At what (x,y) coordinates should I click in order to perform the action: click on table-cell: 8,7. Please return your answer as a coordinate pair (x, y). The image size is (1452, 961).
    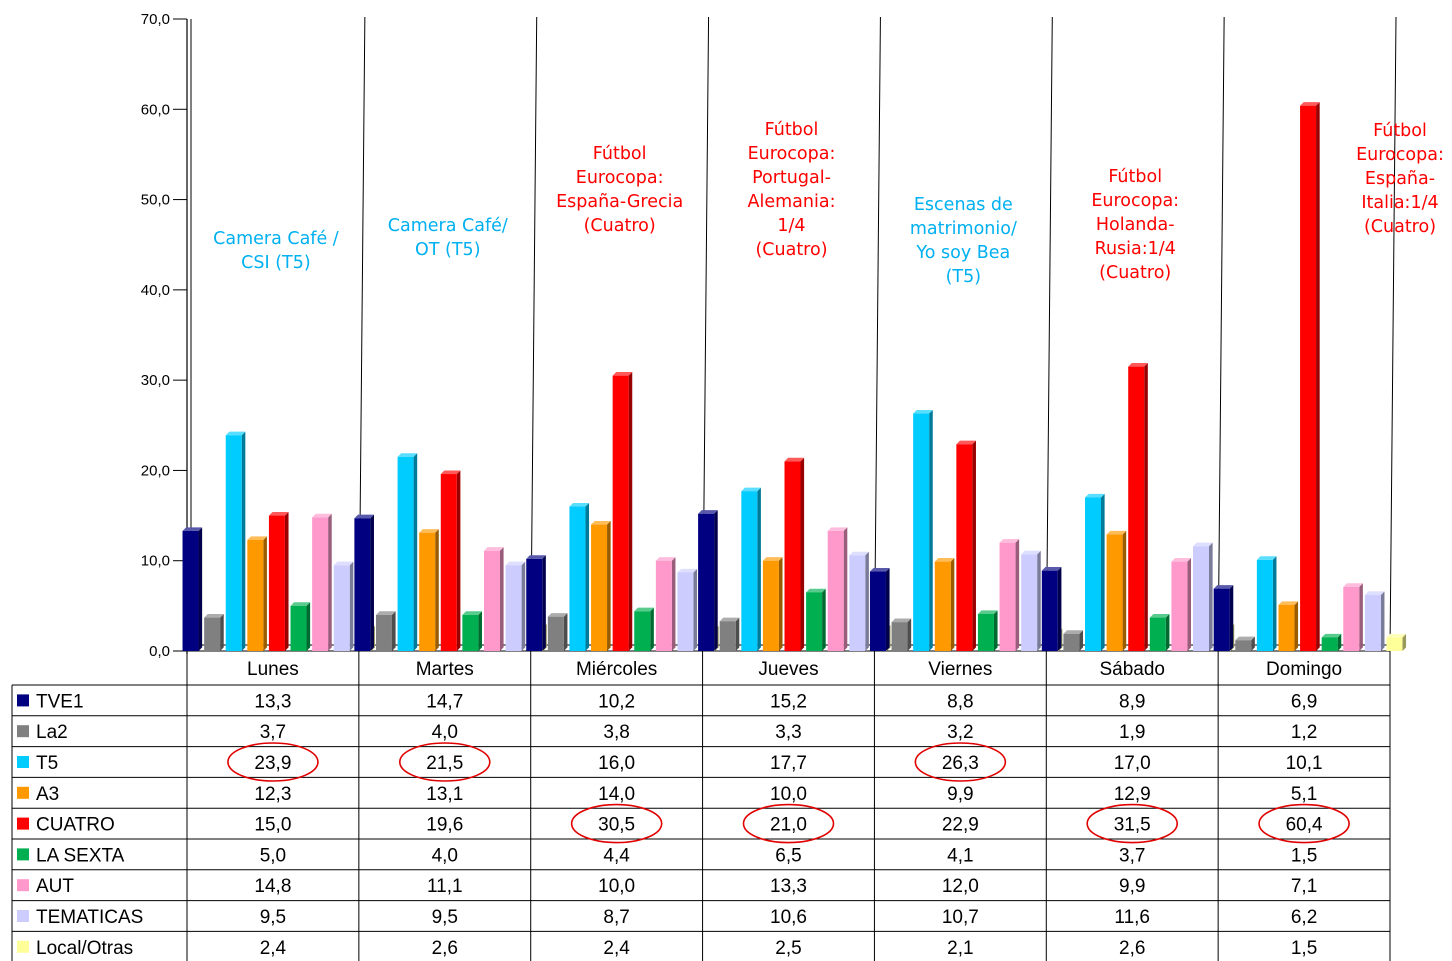
    Looking at the image, I should click on (616, 917).